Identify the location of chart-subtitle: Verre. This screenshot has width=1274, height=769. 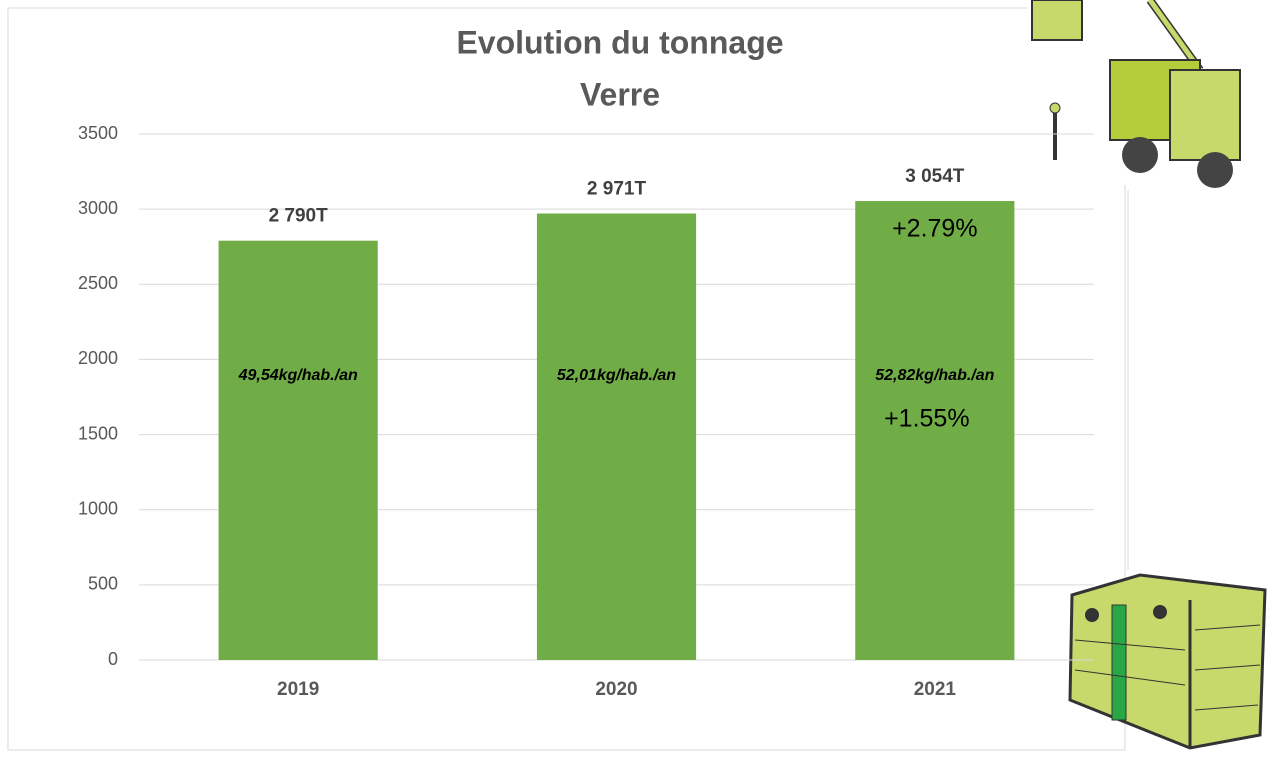
(620, 94).